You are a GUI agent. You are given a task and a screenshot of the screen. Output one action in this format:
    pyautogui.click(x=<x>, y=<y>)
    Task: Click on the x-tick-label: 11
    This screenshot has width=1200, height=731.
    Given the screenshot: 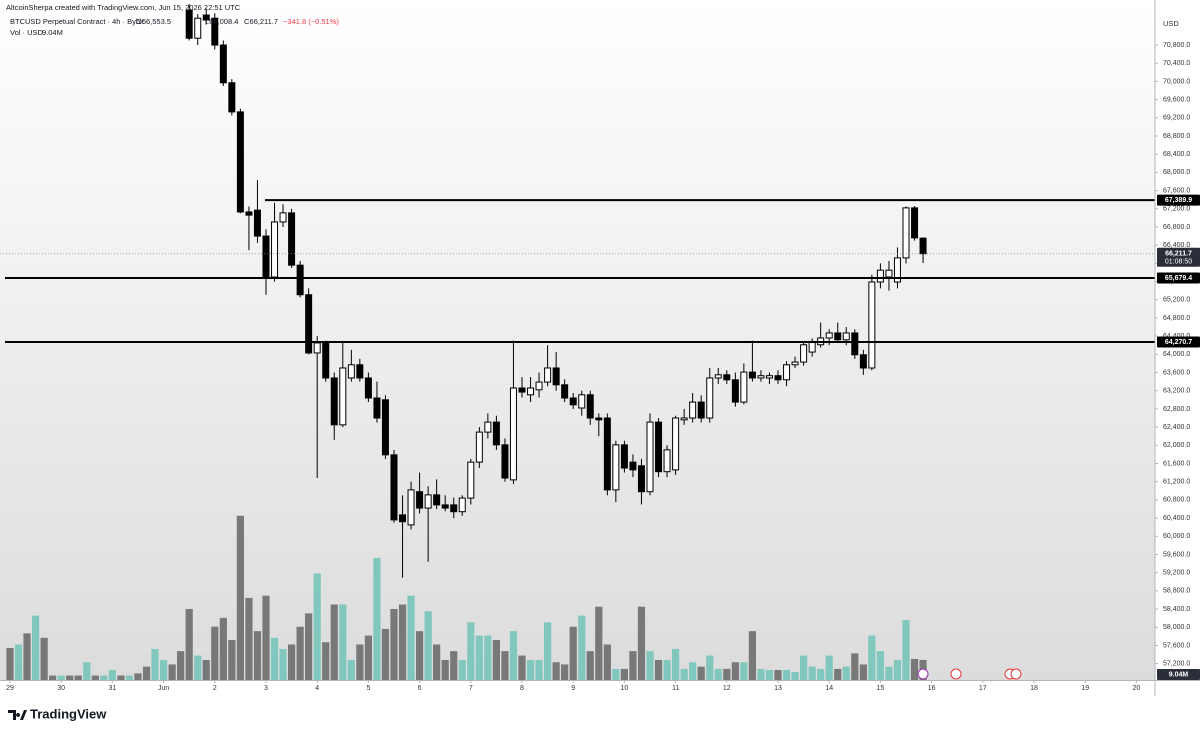 What is the action you would take?
    pyautogui.click(x=675, y=688)
    